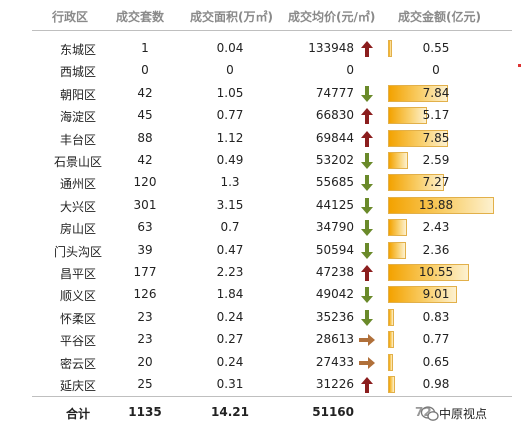  I want to click on avg-price: 66830, so click(334, 115).